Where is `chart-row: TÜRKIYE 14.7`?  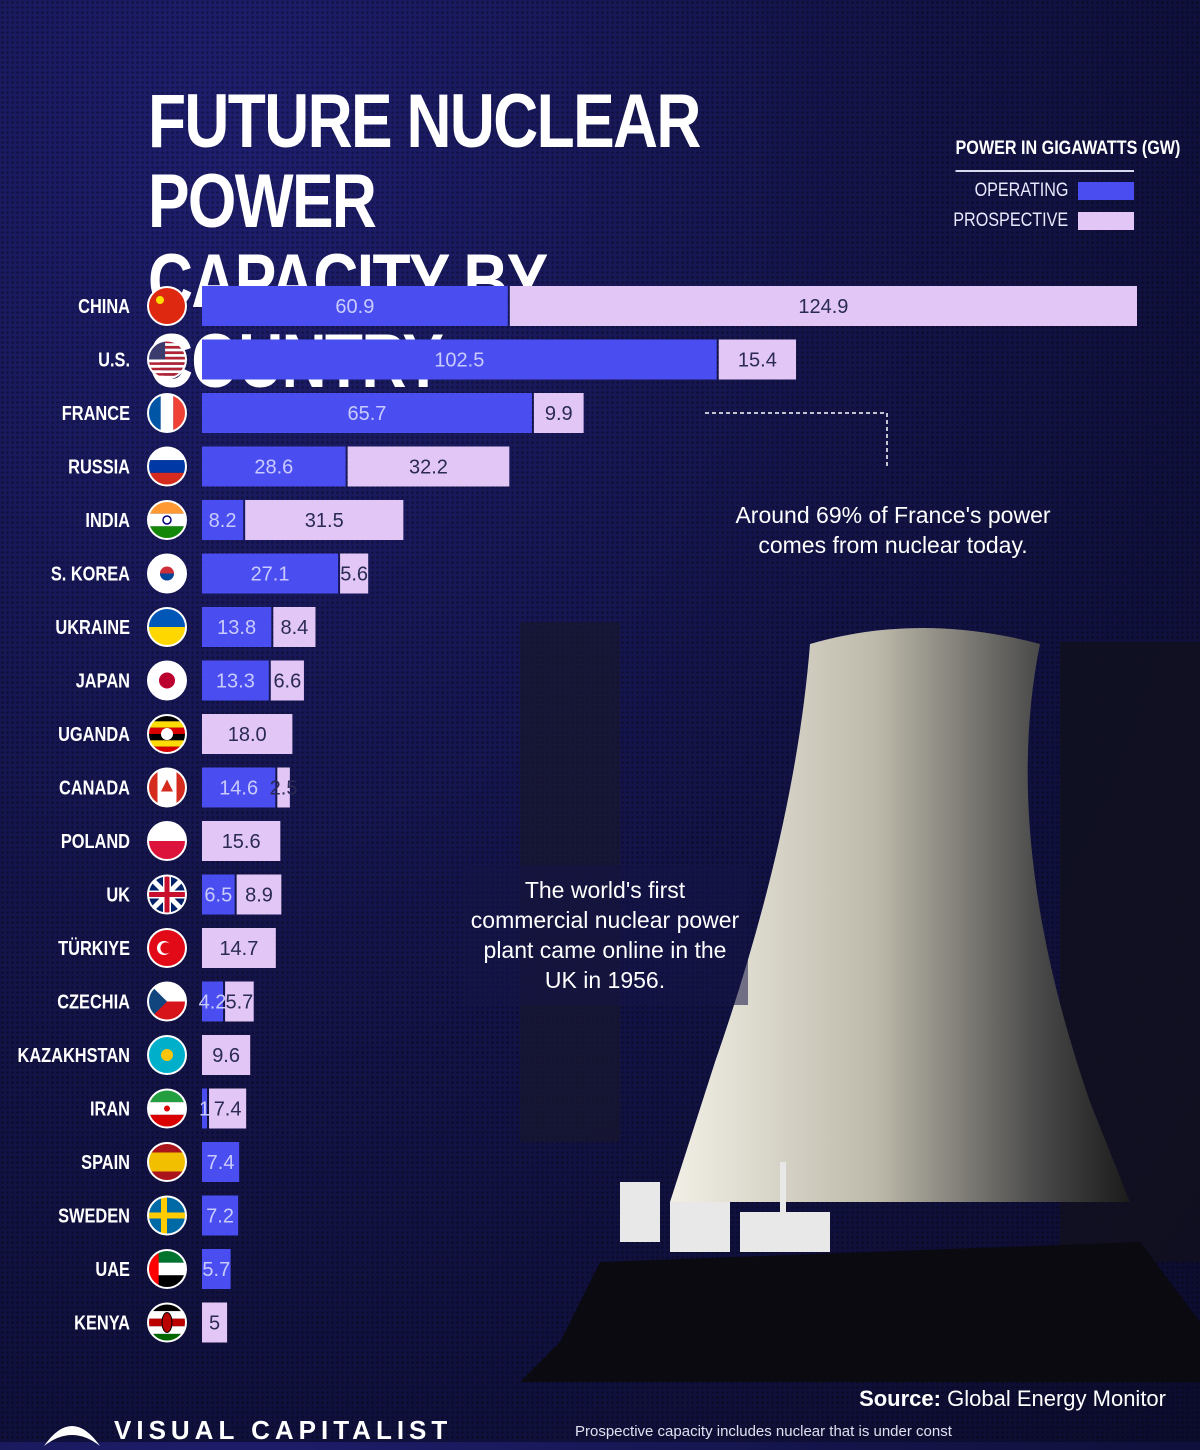 chart-row: TÜRKIYE 14.7 is located at coordinates (167, 948).